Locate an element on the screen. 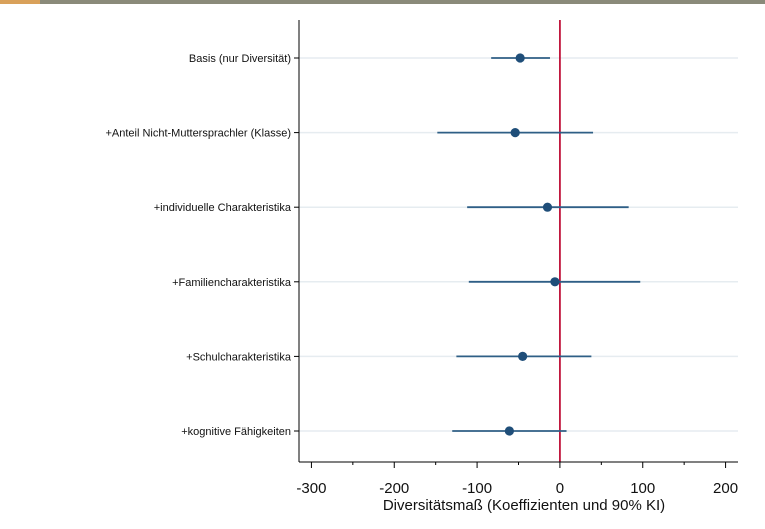  category-label: +Familiencharakteristika is located at coordinates (232, 283).